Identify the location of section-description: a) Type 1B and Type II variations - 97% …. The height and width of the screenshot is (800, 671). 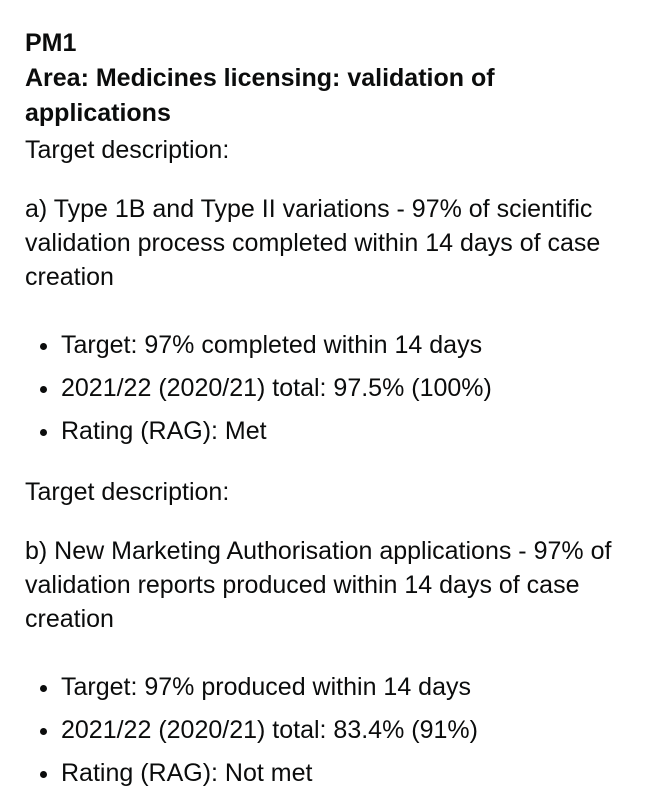
(313, 243).